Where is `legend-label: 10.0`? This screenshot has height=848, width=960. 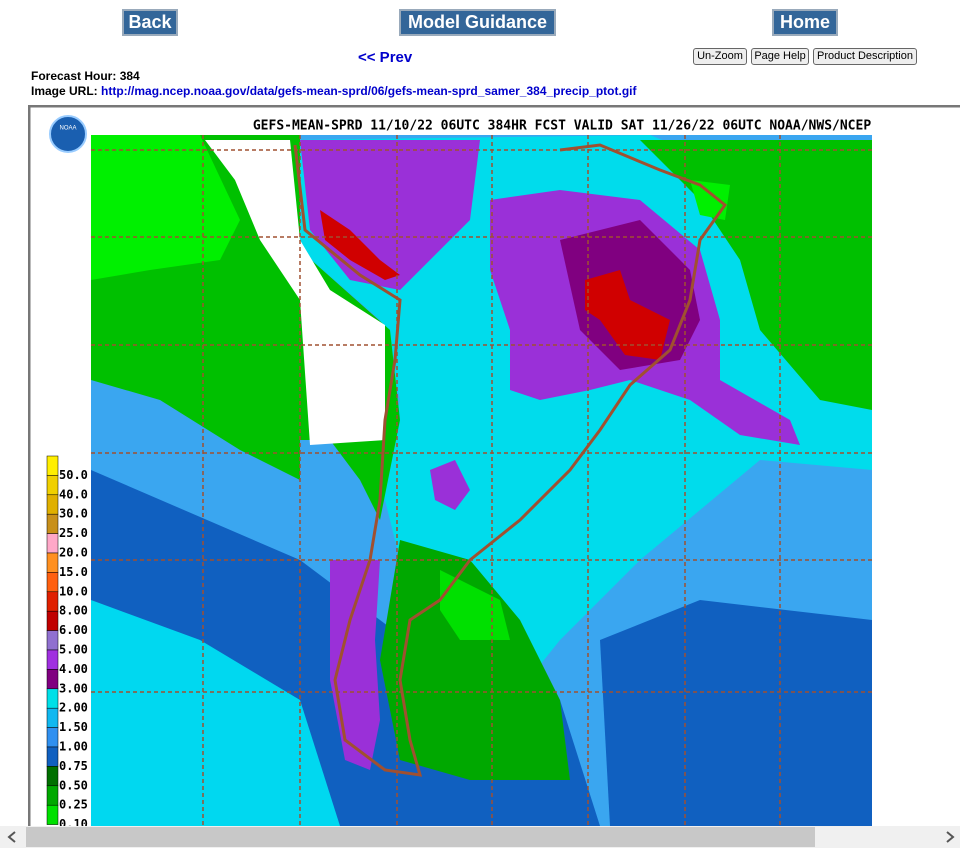
legend-label: 10.0 is located at coordinates (73, 591).